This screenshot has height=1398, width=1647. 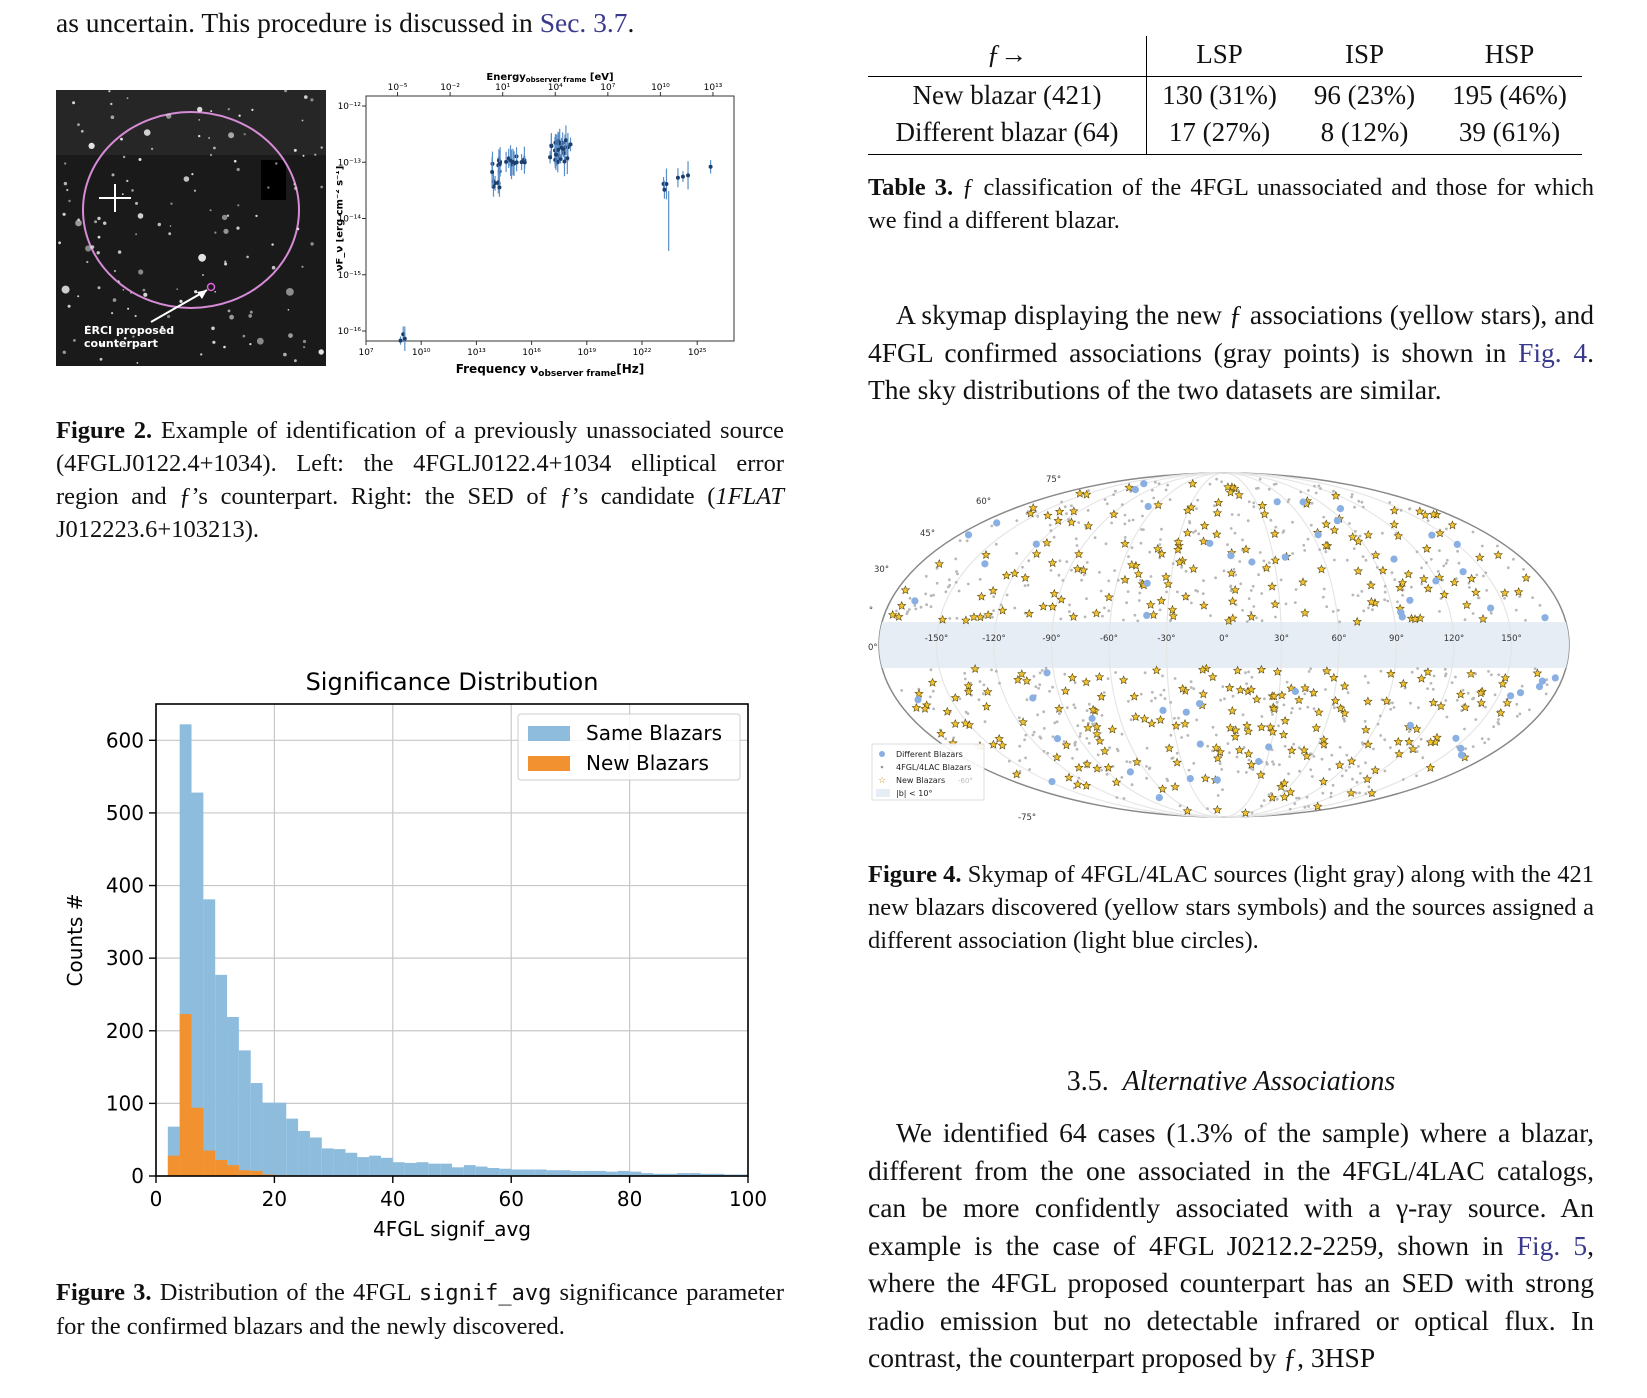 What do you see at coordinates (642, 353) in the screenshot?
I see `sed-x-tick-label: 10²²` at bounding box center [642, 353].